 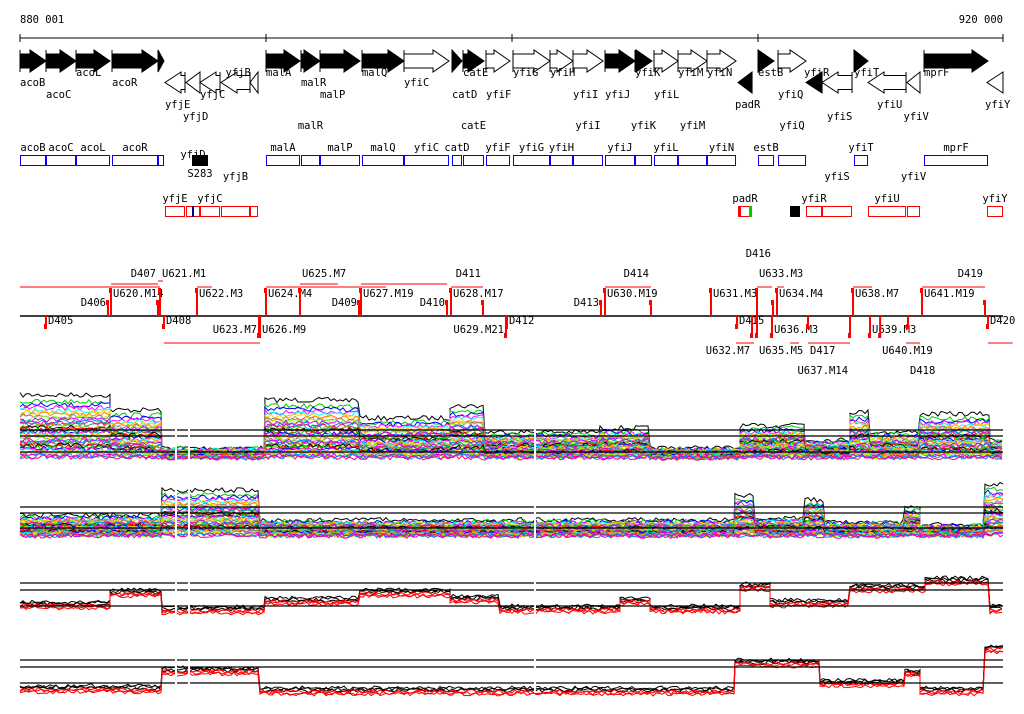 I want to click on gene-label: yfiI, so click(x=585, y=95).